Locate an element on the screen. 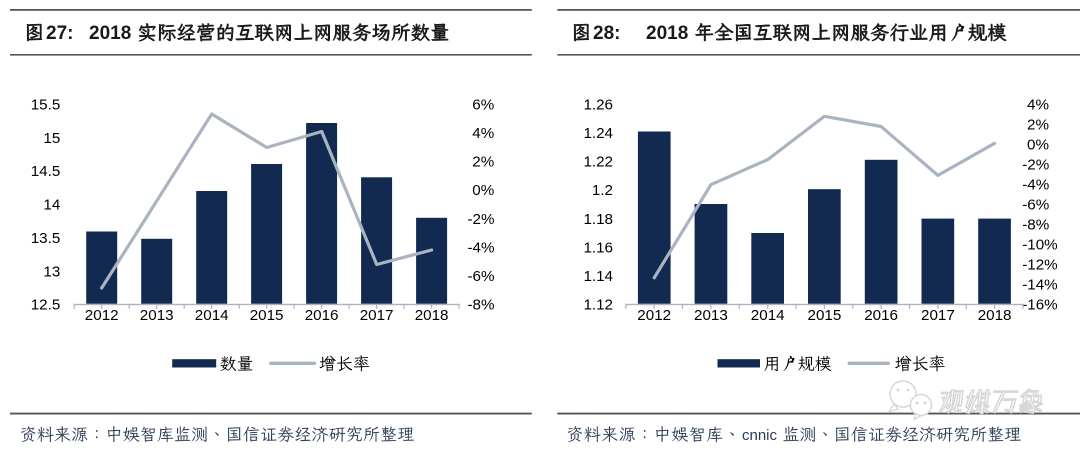 The width and height of the screenshot is (1080, 451). svg-text: 1.22 is located at coordinates (598, 162).